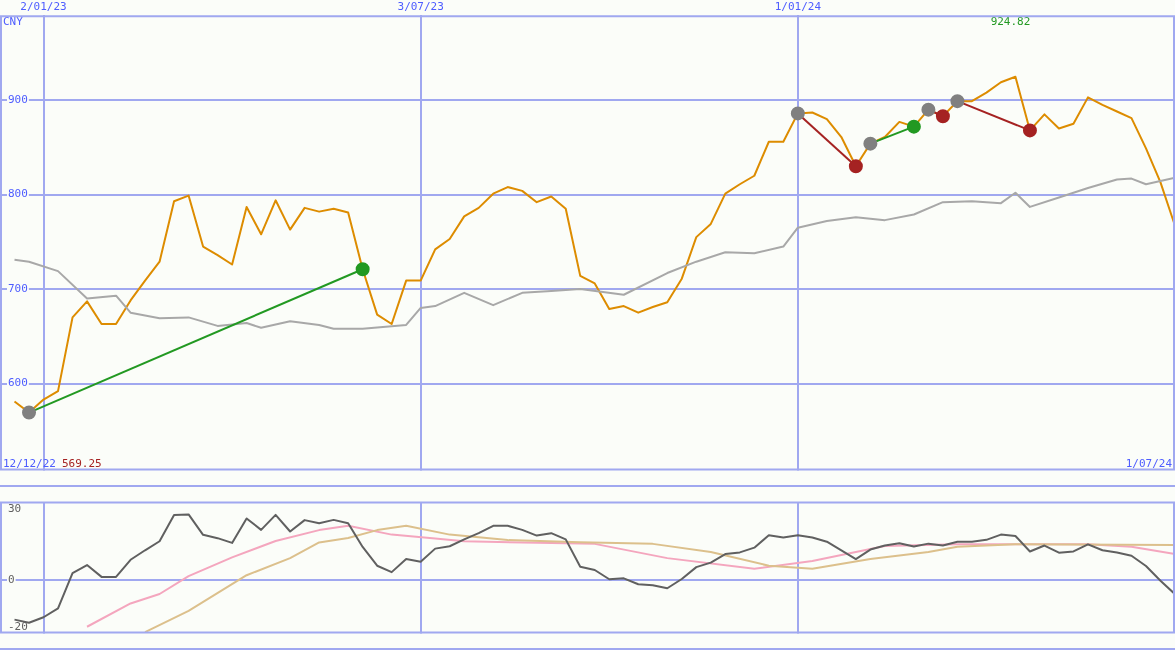  What do you see at coordinates (798, 7) in the screenshot?
I see `x-tick-label: 1/01/24` at bounding box center [798, 7].